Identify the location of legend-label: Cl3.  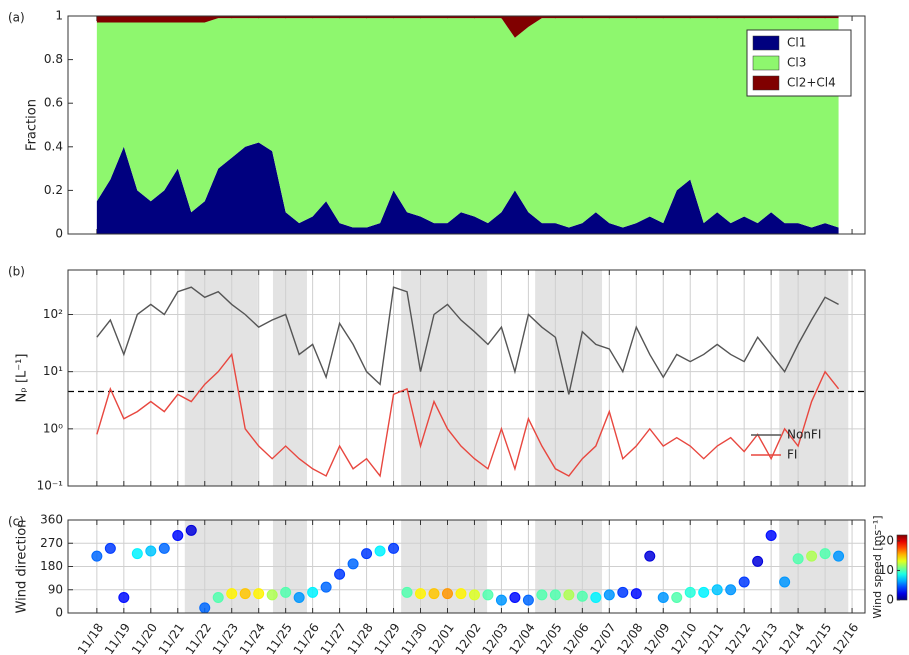
(796, 63).